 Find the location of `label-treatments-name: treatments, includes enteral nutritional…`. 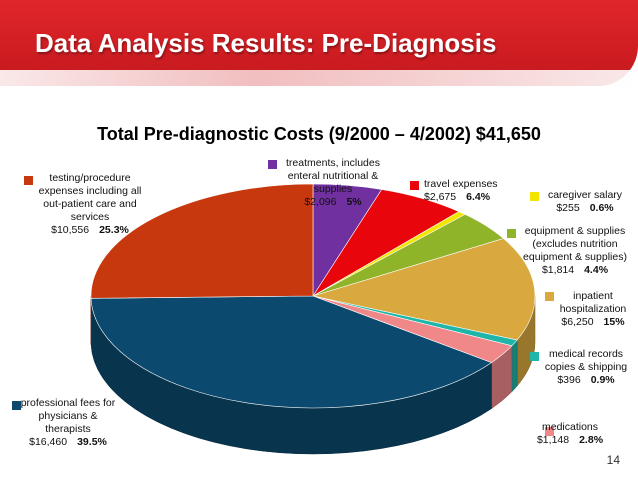

label-treatments-name: treatments, includes enteral nutritional… is located at coordinates (333, 176).